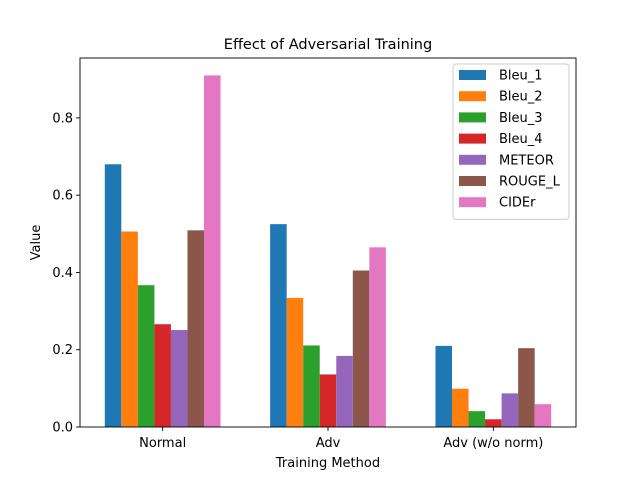  I want to click on y-axis-label: Value, so click(36, 243).